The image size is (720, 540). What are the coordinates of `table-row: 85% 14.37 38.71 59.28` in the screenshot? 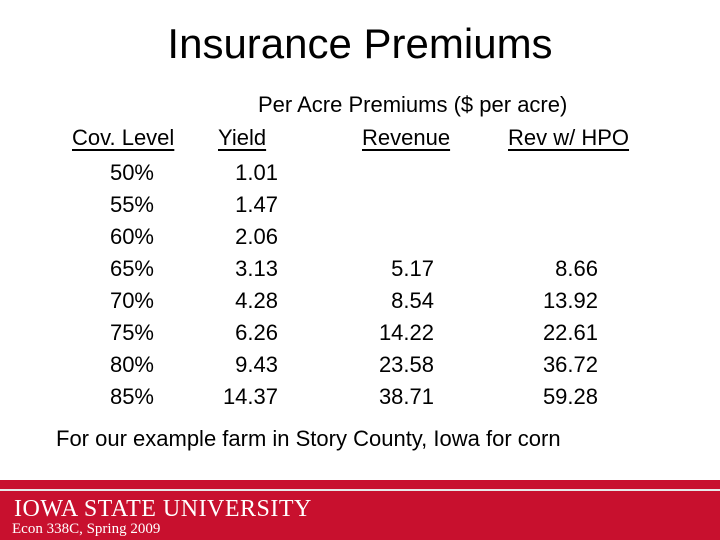 It's located at (360, 396).